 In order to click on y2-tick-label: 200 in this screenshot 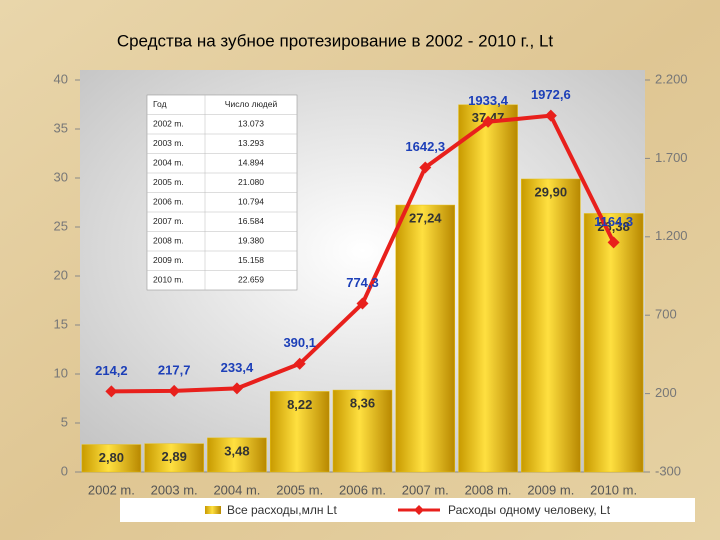, I will do `click(666, 392)`.